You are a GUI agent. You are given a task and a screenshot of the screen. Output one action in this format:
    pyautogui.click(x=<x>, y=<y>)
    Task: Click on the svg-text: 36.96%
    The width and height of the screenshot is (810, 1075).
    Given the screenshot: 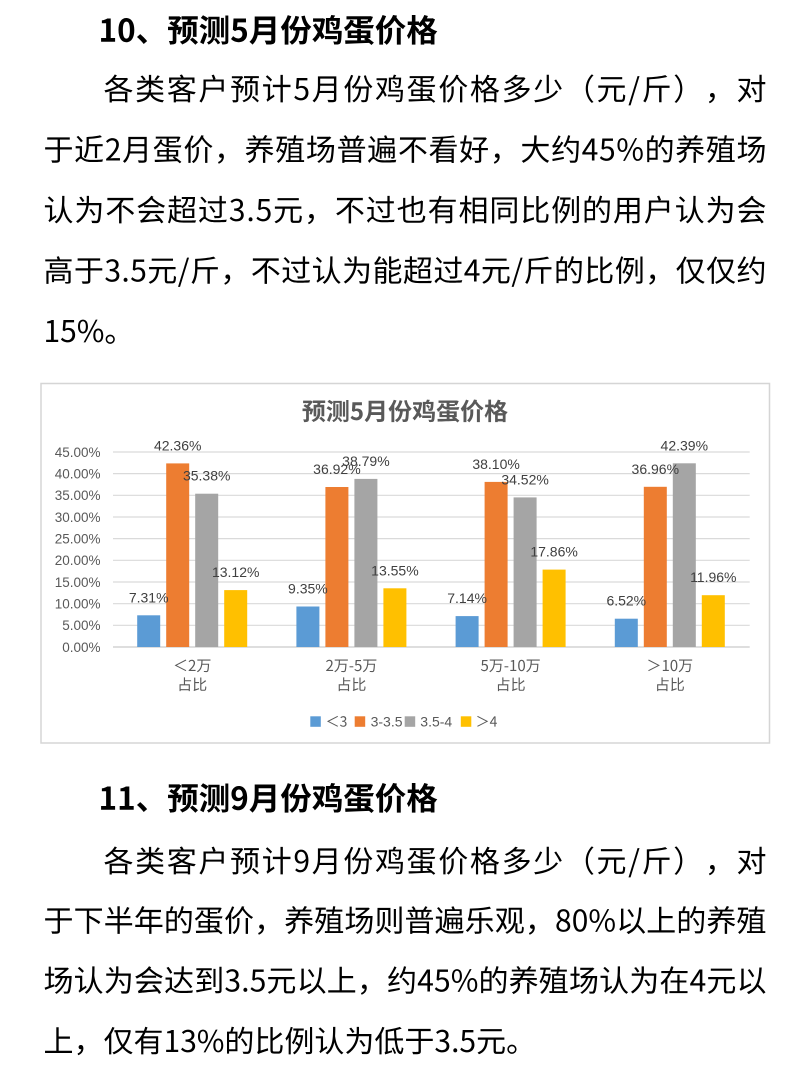 What is the action you would take?
    pyautogui.click(x=655, y=469)
    